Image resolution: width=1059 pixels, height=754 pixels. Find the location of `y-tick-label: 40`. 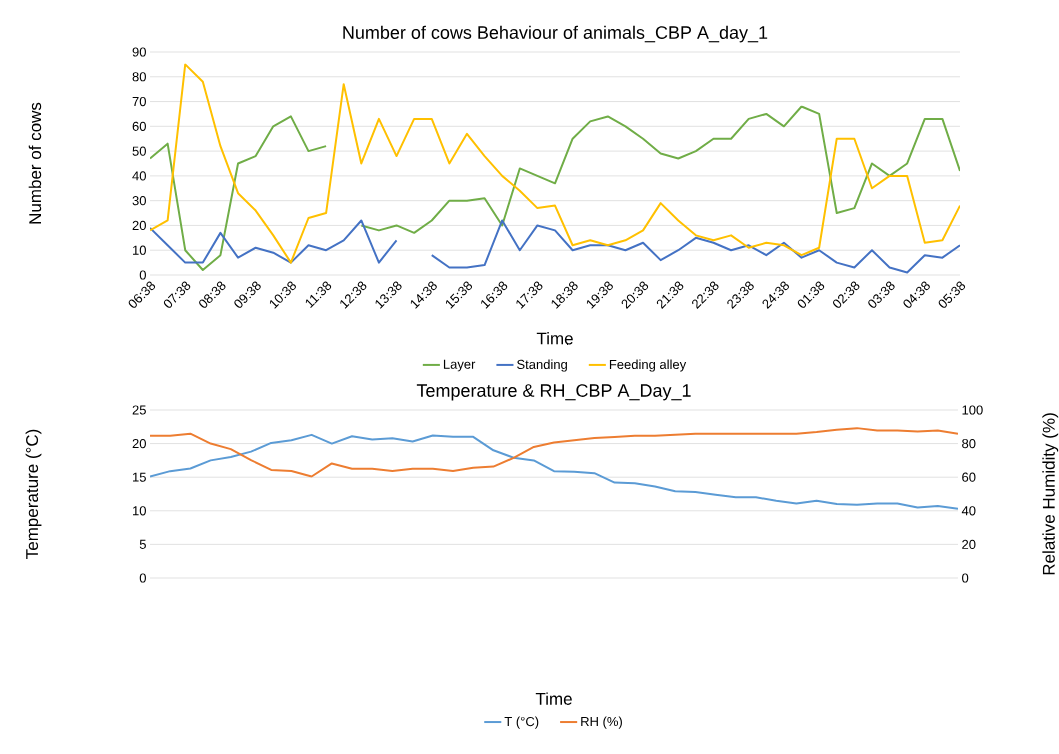

y-tick-label: 40 is located at coordinates (139, 176).